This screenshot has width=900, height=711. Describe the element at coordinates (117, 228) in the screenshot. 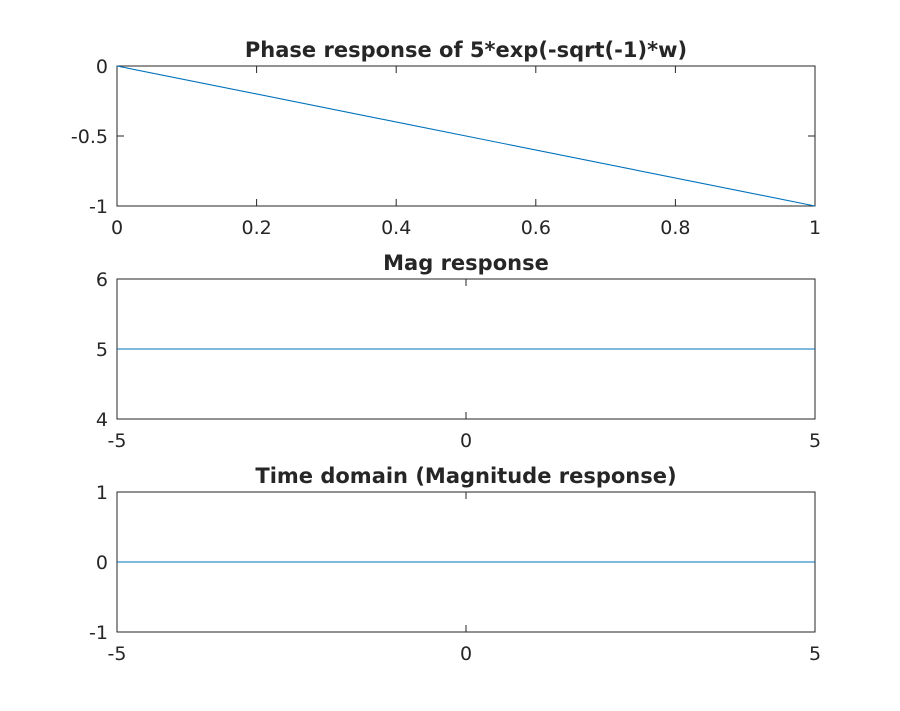

I see `phase-response-x-tick-label: 0` at that location.